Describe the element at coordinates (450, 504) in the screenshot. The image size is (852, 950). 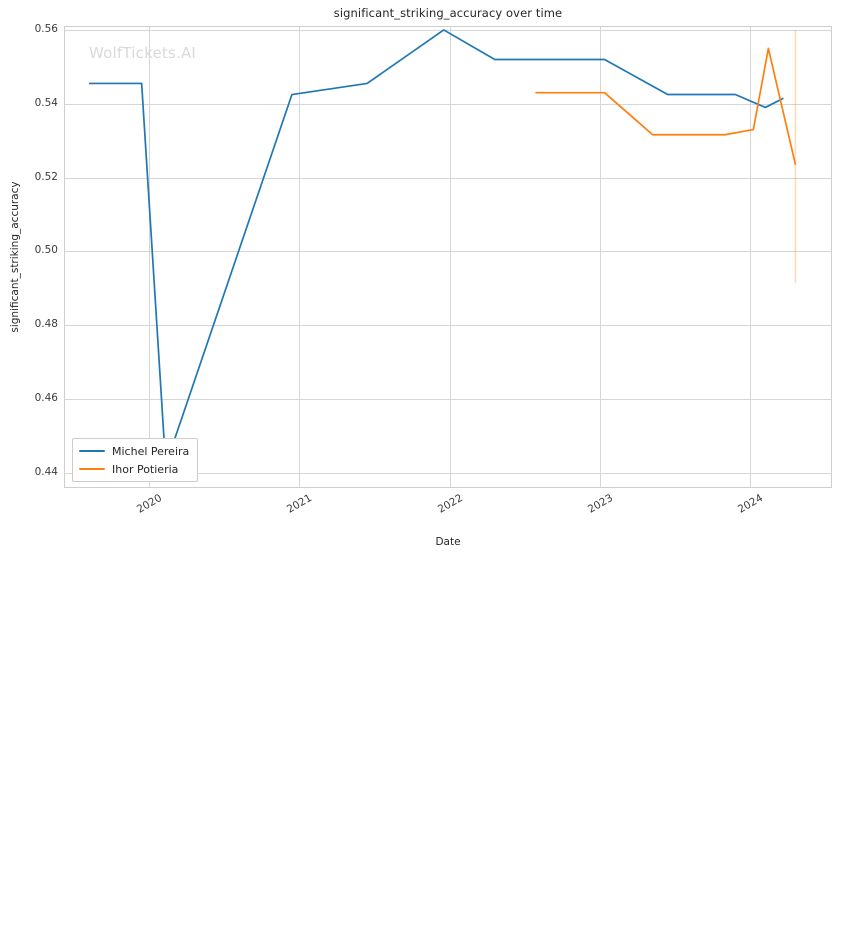
I see `x-tick-label: 2022` at that location.